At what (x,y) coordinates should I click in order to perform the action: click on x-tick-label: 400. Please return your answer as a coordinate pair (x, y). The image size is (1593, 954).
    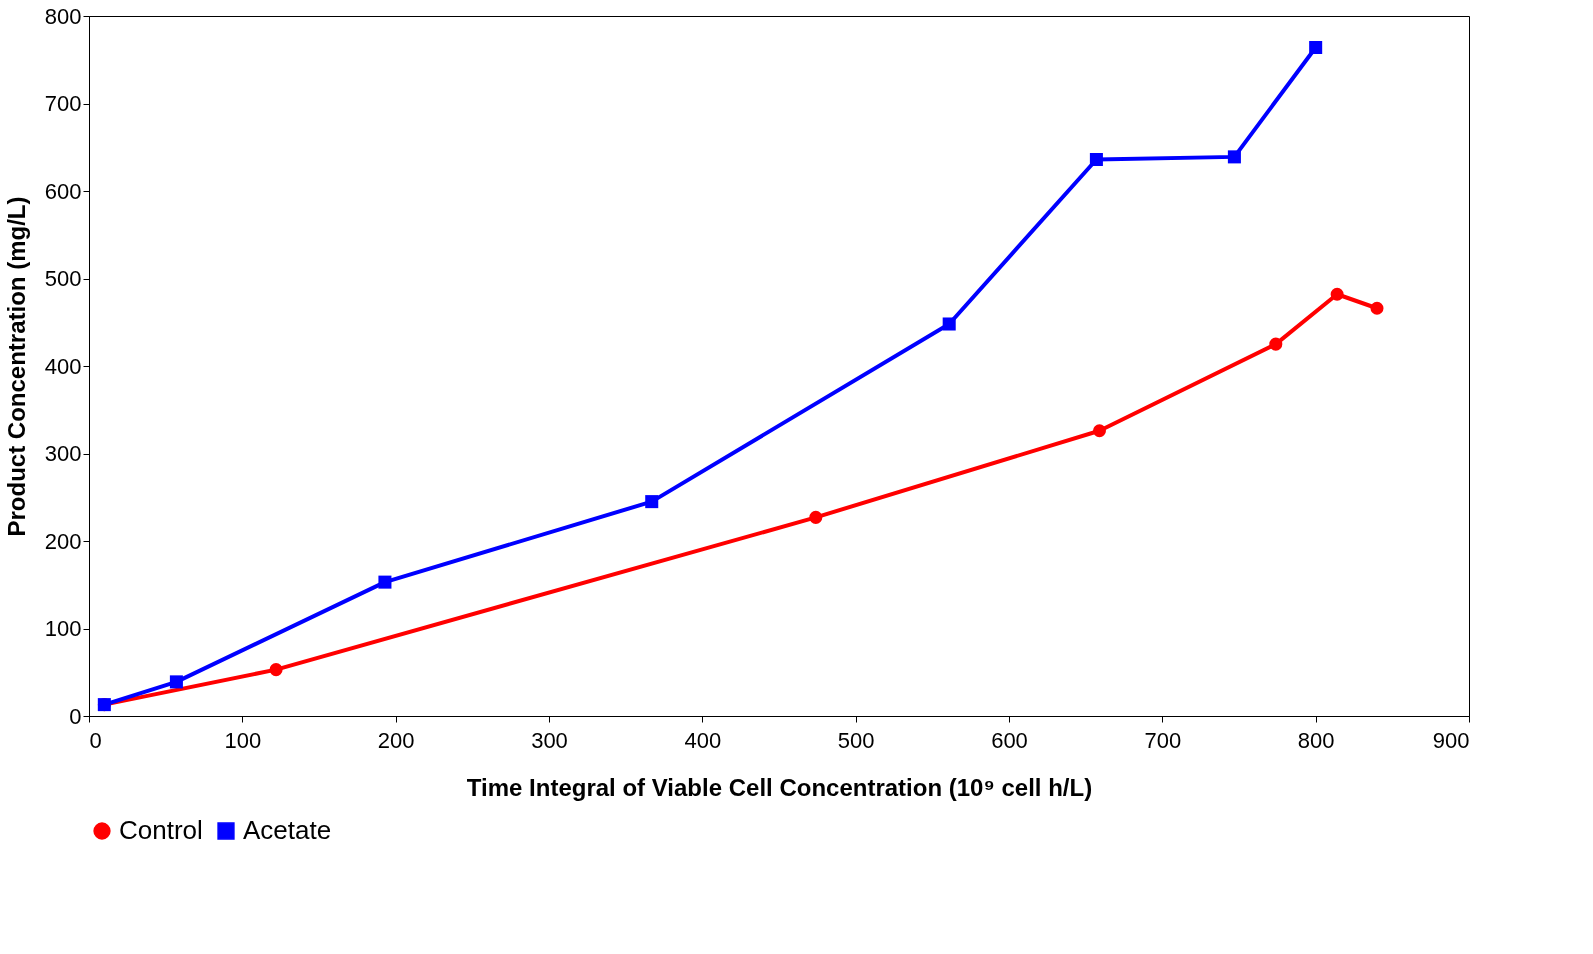
    Looking at the image, I should click on (703, 740).